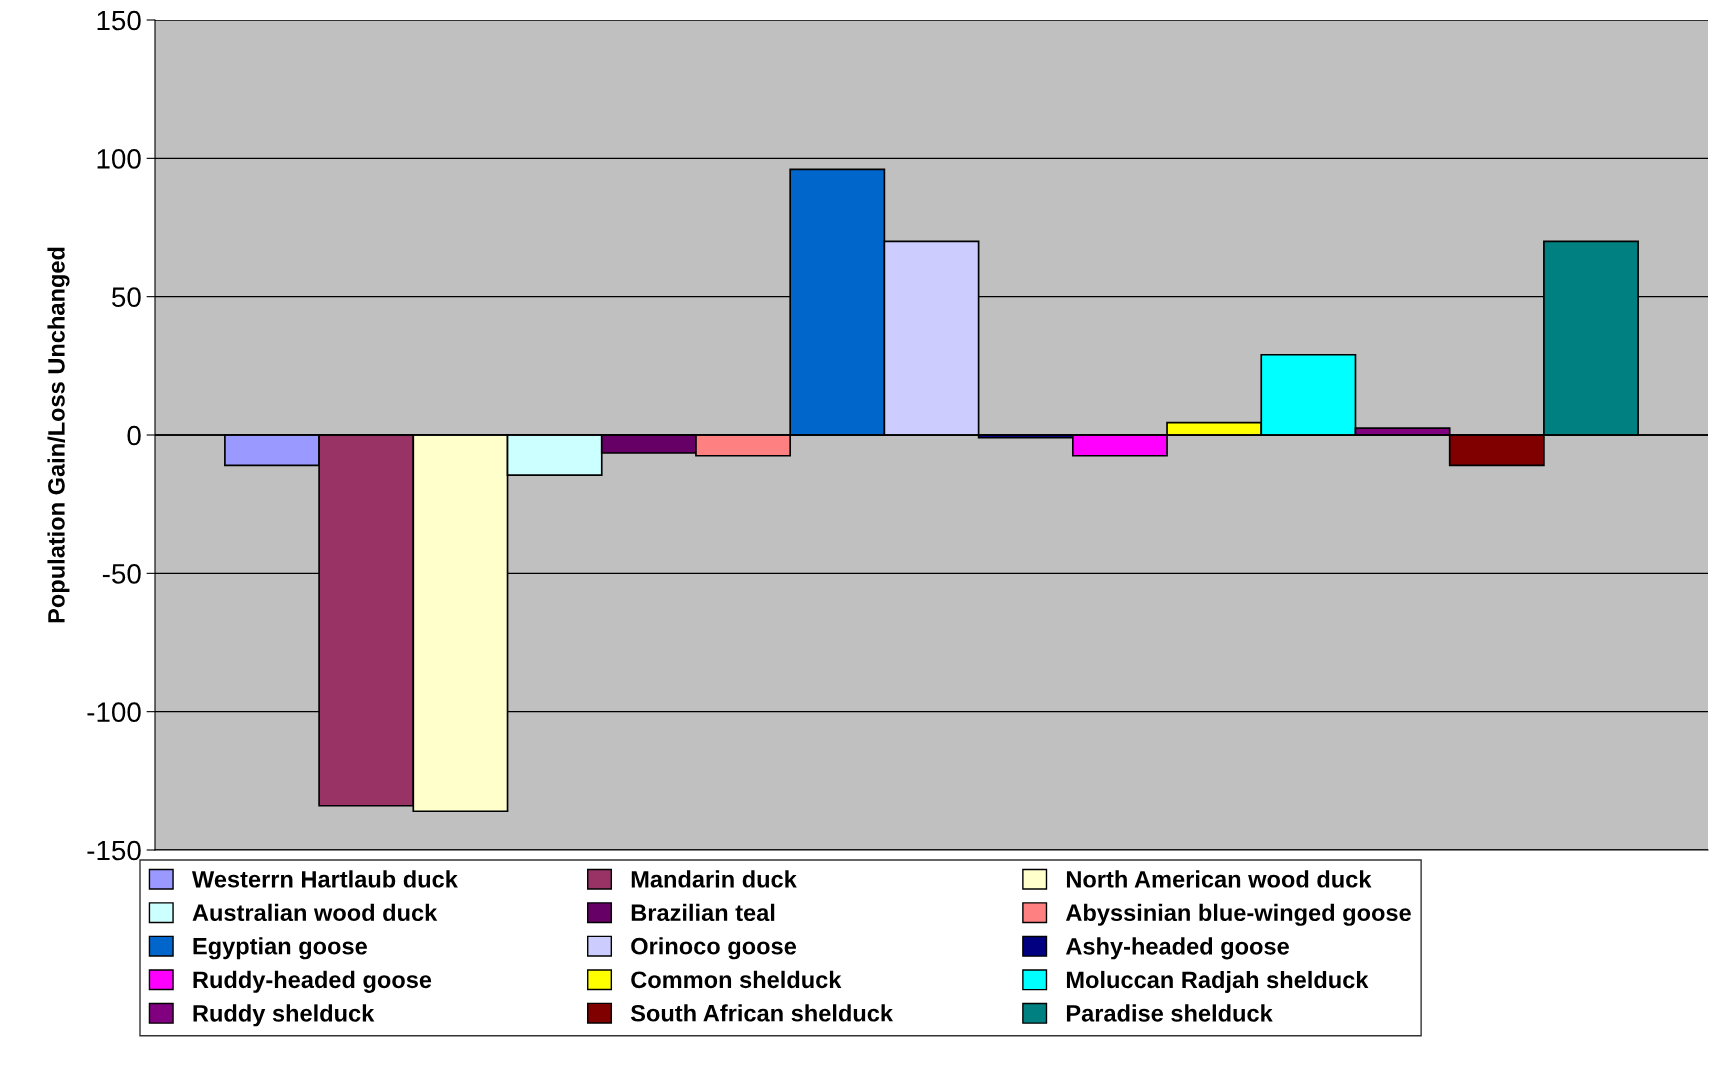 The height and width of the screenshot is (1076, 1713). What do you see at coordinates (714, 948) in the screenshot?
I see `legend-label: Orinoco goose` at bounding box center [714, 948].